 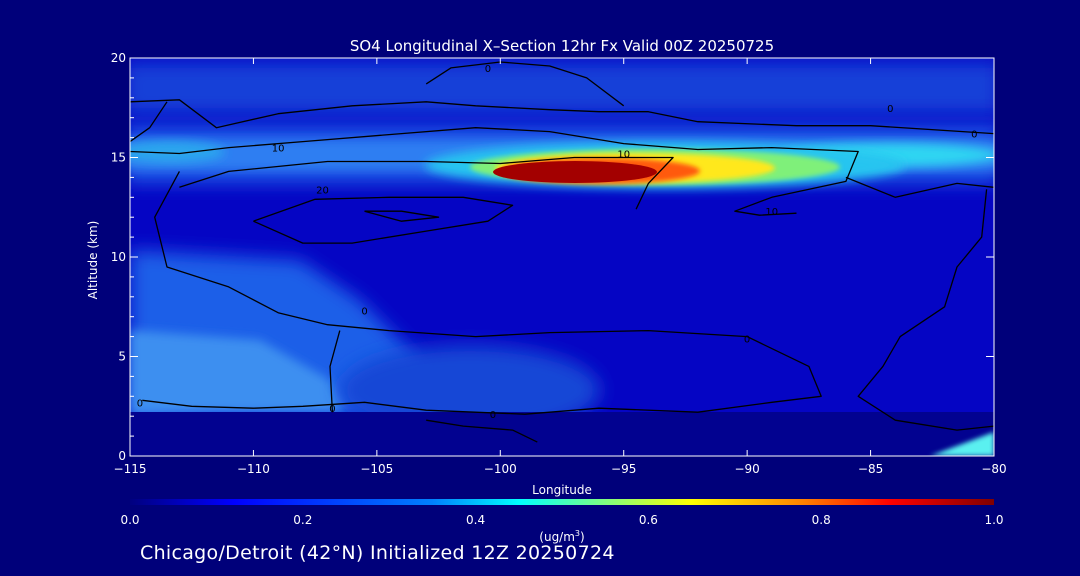 I want to click on lower-layer-west-light, so click(x=237, y=372).